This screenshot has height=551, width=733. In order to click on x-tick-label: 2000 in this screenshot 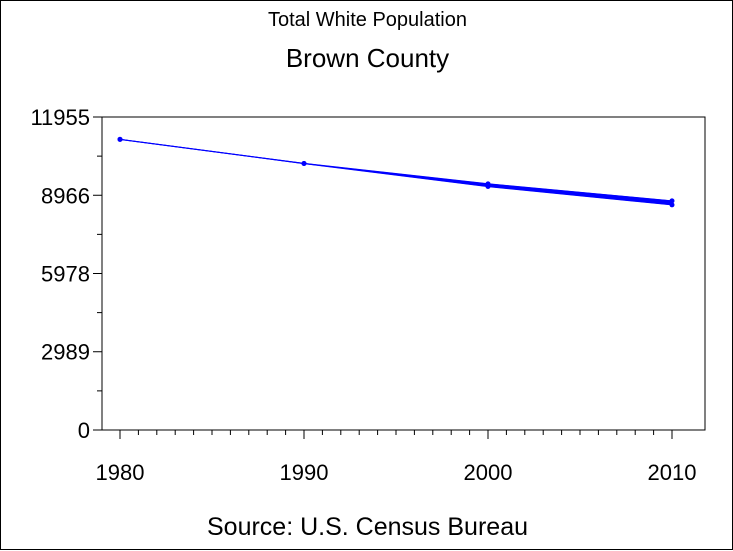, I will do `click(488, 472)`.